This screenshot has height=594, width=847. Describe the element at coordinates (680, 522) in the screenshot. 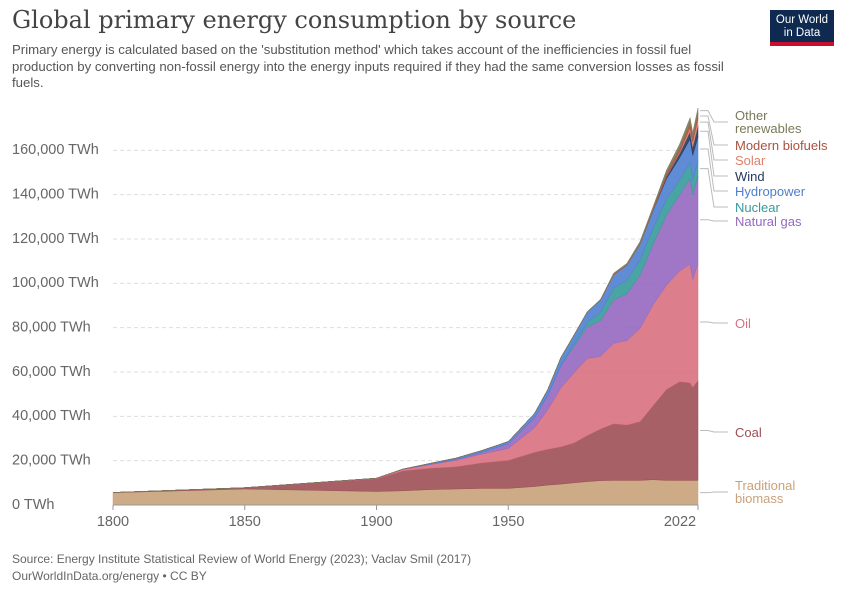

I see `x-tick-label: 2022` at that location.